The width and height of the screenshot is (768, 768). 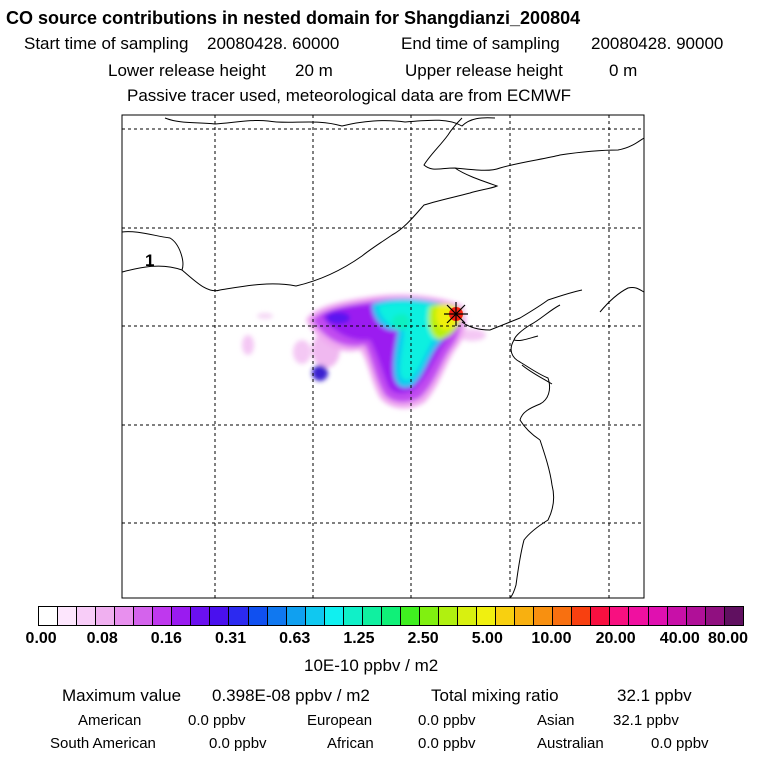 What do you see at coordinates (291, 695) in the screenshot?
I see `max-value: 0.398E-08 ppbv / m2` at bounding box center [291, 695].